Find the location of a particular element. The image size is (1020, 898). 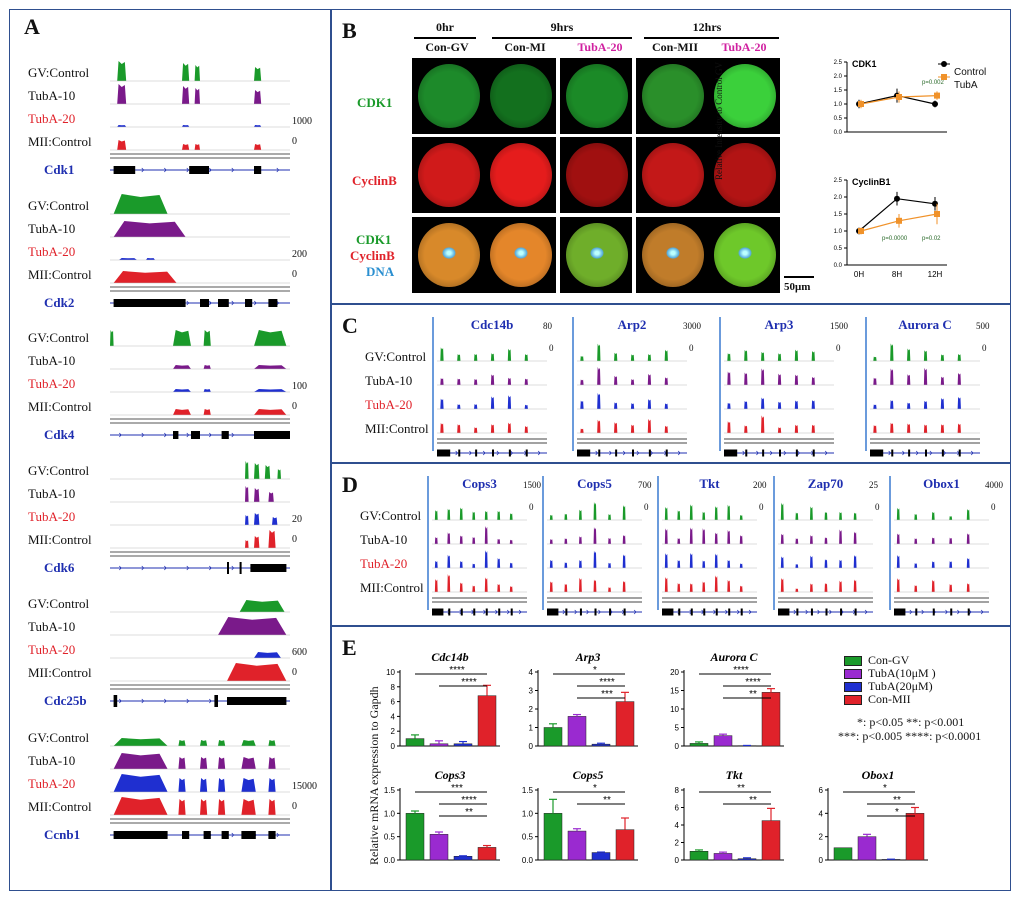

e-ytick-label: 6 is located at coordinates (677, 808).